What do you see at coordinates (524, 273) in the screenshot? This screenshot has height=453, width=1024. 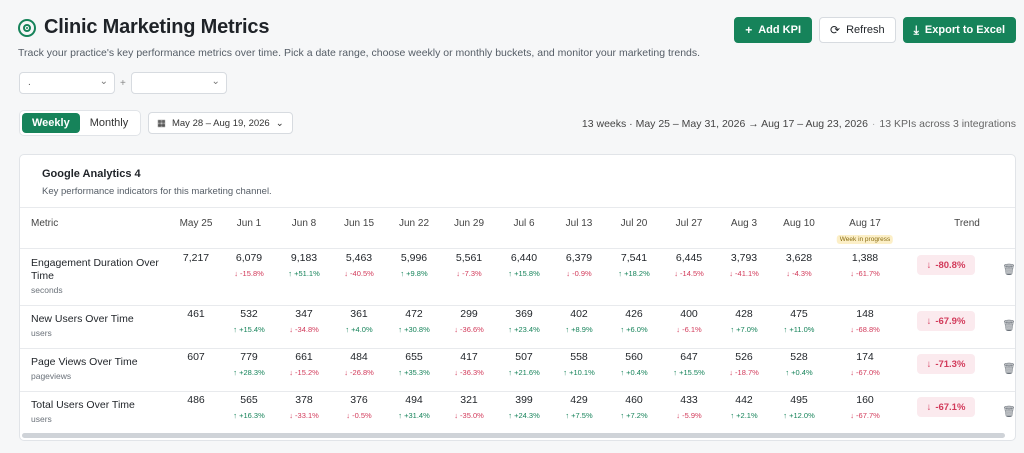 I see `change-indicator: ↑ +15.8%` at bounding box center [524, 273].